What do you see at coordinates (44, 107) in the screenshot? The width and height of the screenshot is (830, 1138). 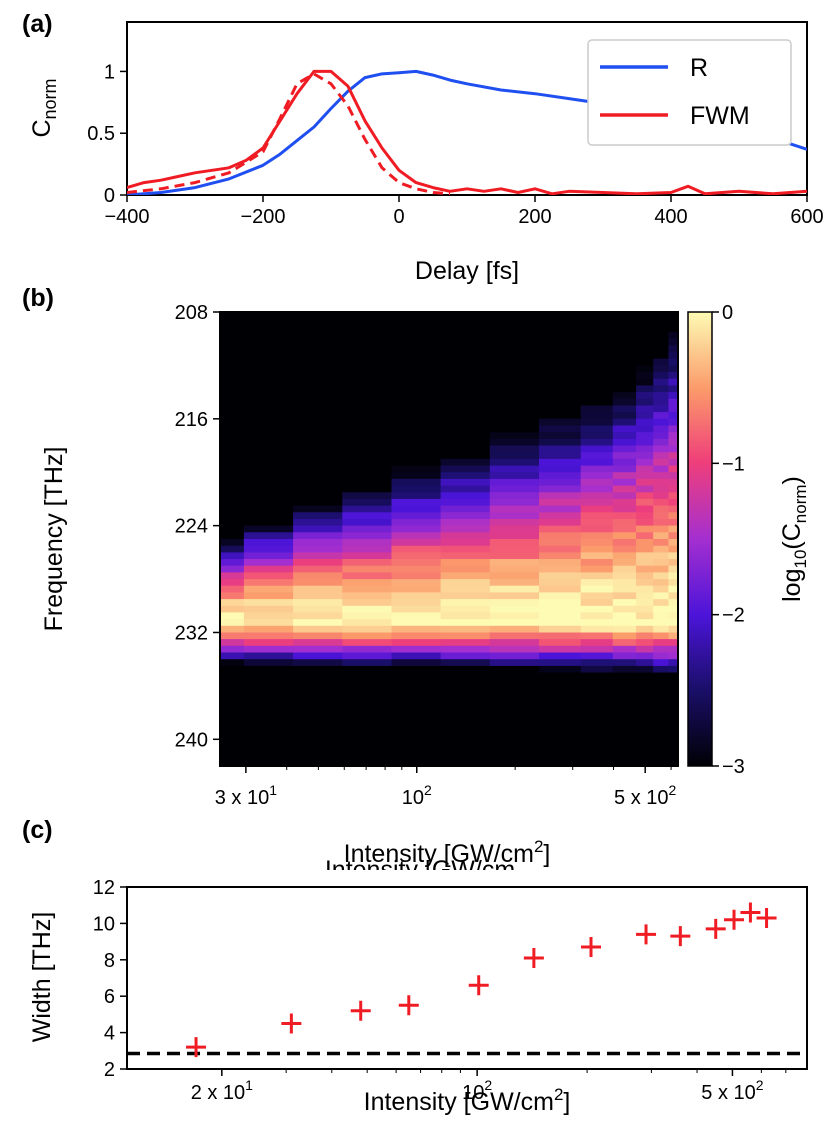 I see `panel-a-y-axis-label: Cnorm` at bounding box center [44, 107].